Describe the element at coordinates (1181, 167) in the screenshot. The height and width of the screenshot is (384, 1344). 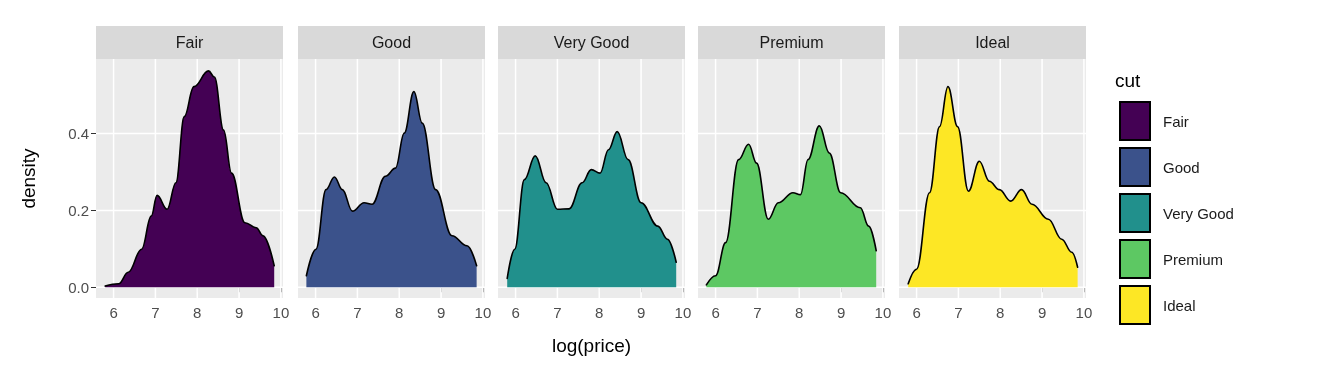
I see `text: Good` at that location.